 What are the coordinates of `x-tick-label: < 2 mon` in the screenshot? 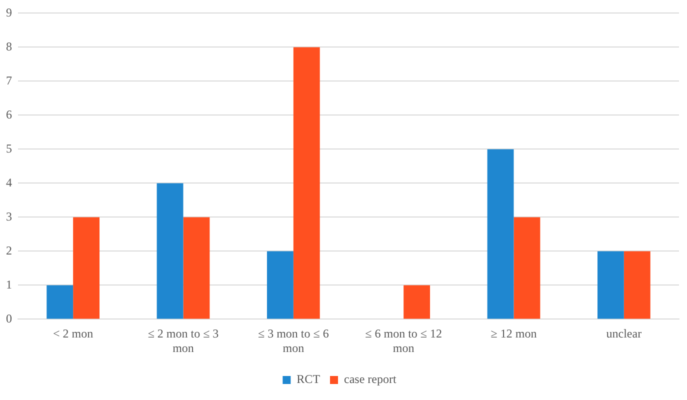 It's located at (73, 333).